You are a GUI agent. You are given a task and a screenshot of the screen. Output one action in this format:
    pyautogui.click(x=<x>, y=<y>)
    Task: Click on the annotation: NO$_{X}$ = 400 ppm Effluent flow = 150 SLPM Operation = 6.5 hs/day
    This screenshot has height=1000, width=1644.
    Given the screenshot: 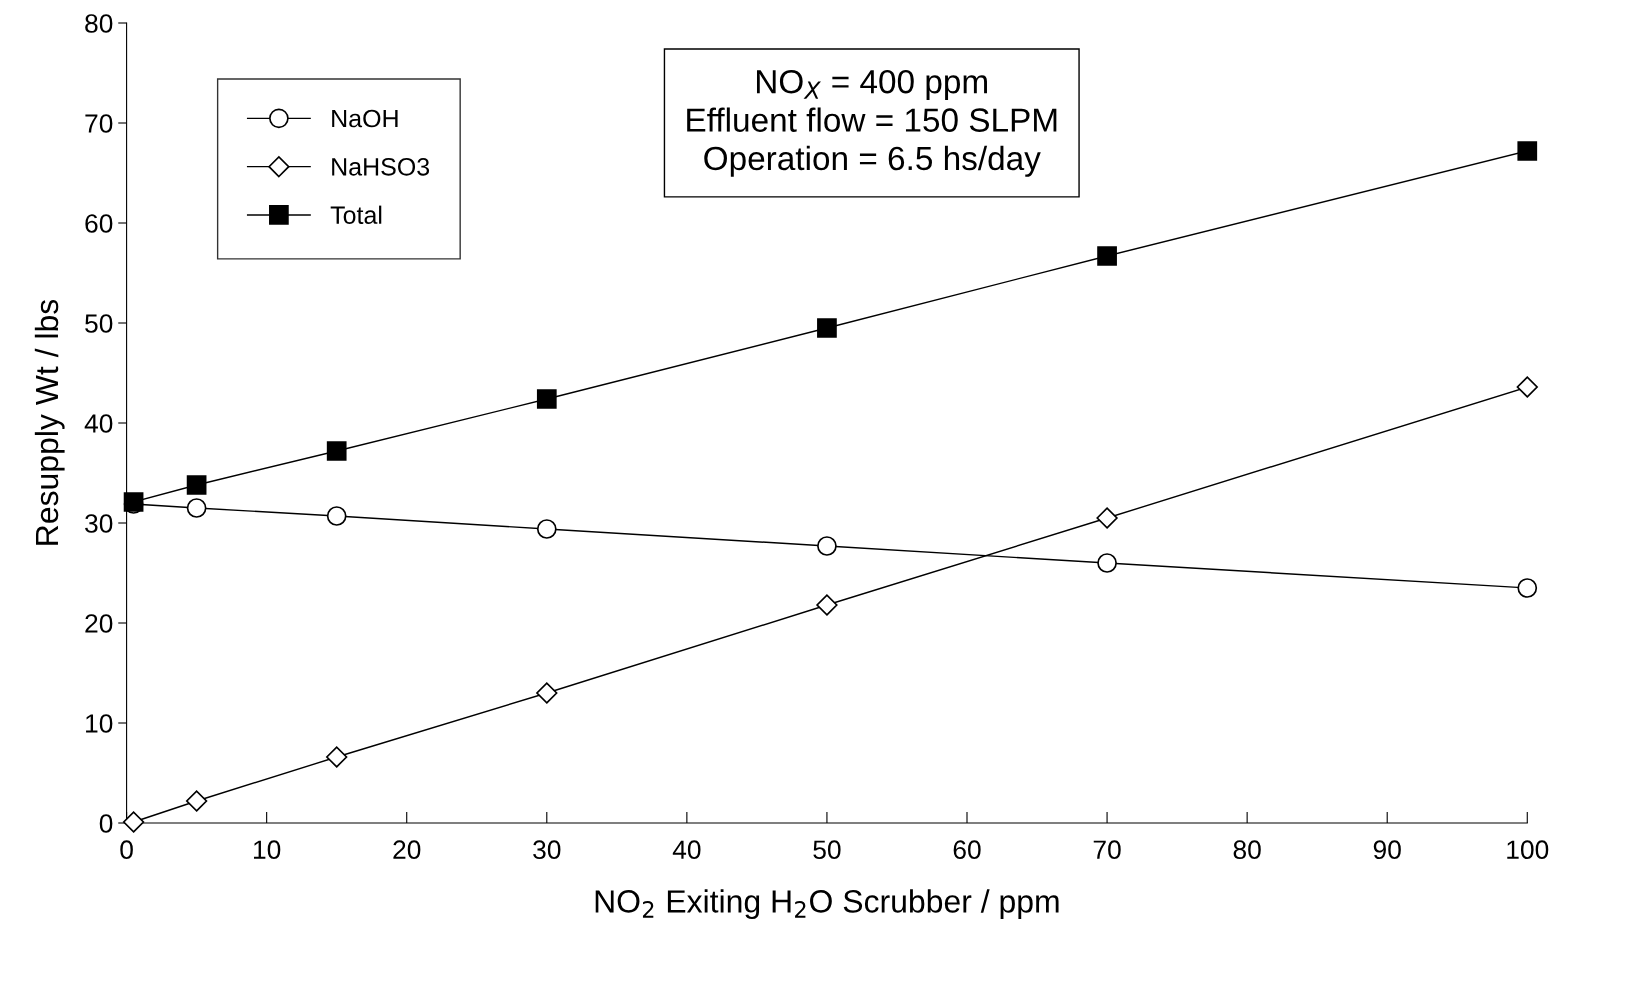 What is the action you would take?
    pyautogui.click(x=872, y=123)
    